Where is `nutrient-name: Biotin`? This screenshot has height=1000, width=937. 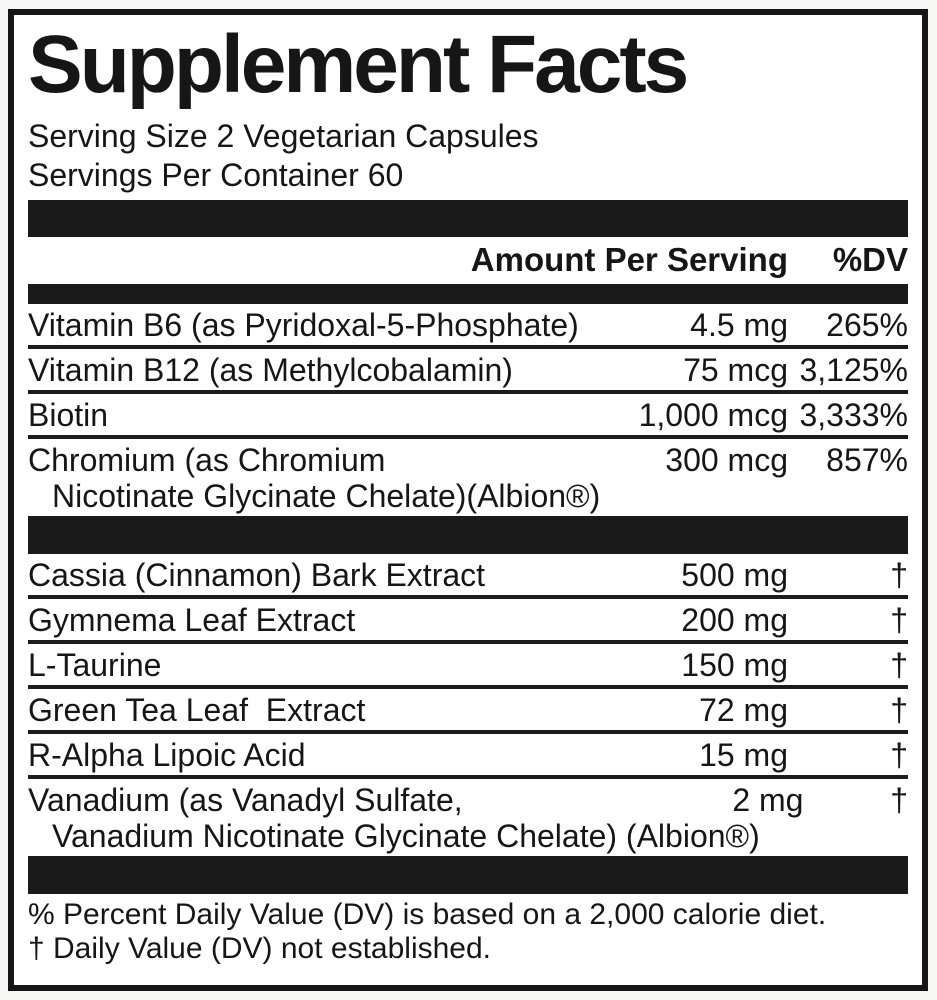
nutrient-name: Biotin is located at coordinates (68, 415).